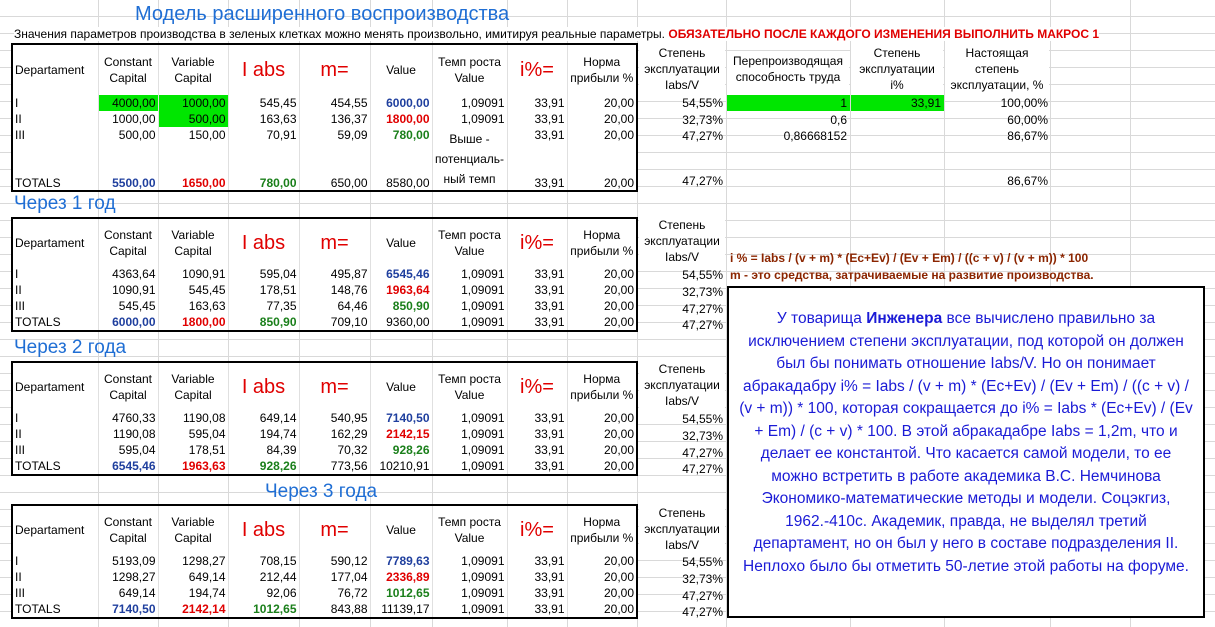 The width and height of the screenshot is (1215, 627). I want to click on totals-value: 8580,00, so click(401, 167).